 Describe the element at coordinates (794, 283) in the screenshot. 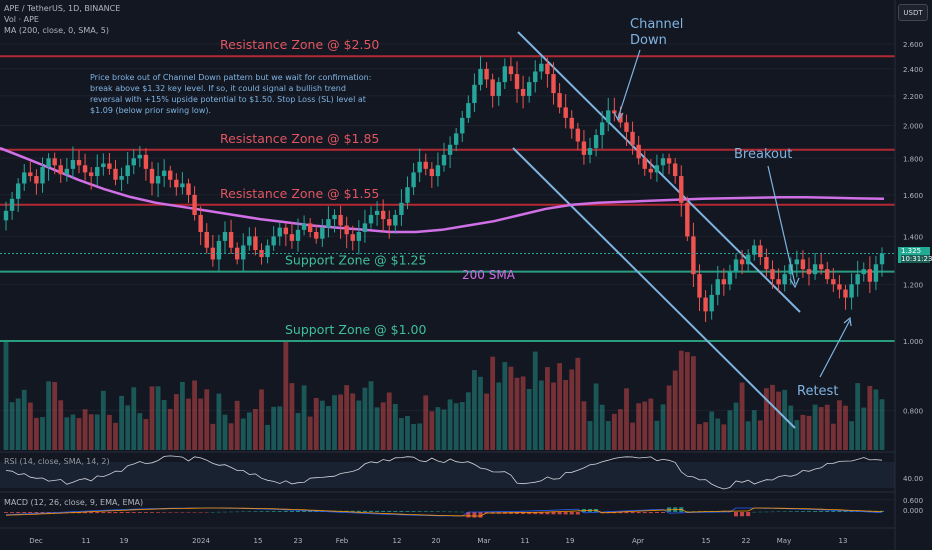

I see `breakout-arrowhead` at that location.